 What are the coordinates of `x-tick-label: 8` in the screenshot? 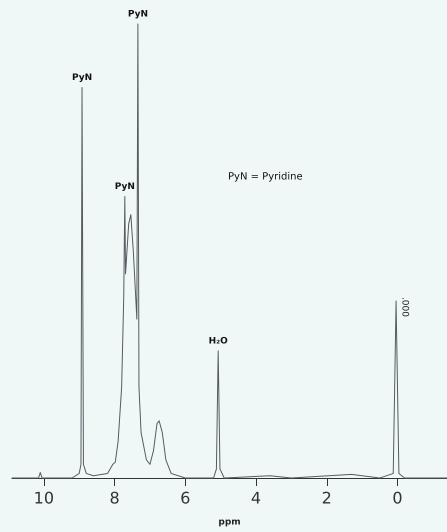 It's located at (114, 498).